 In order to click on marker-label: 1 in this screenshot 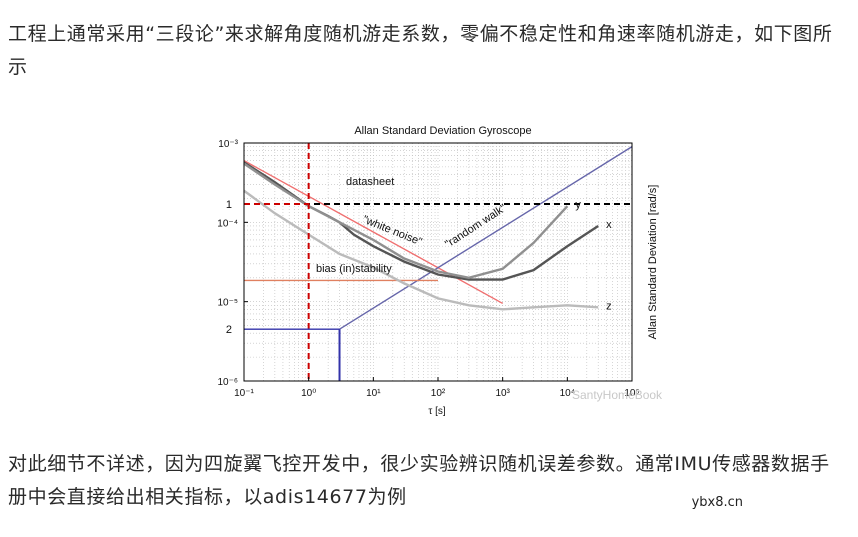, I will do `click(229, 205)`.